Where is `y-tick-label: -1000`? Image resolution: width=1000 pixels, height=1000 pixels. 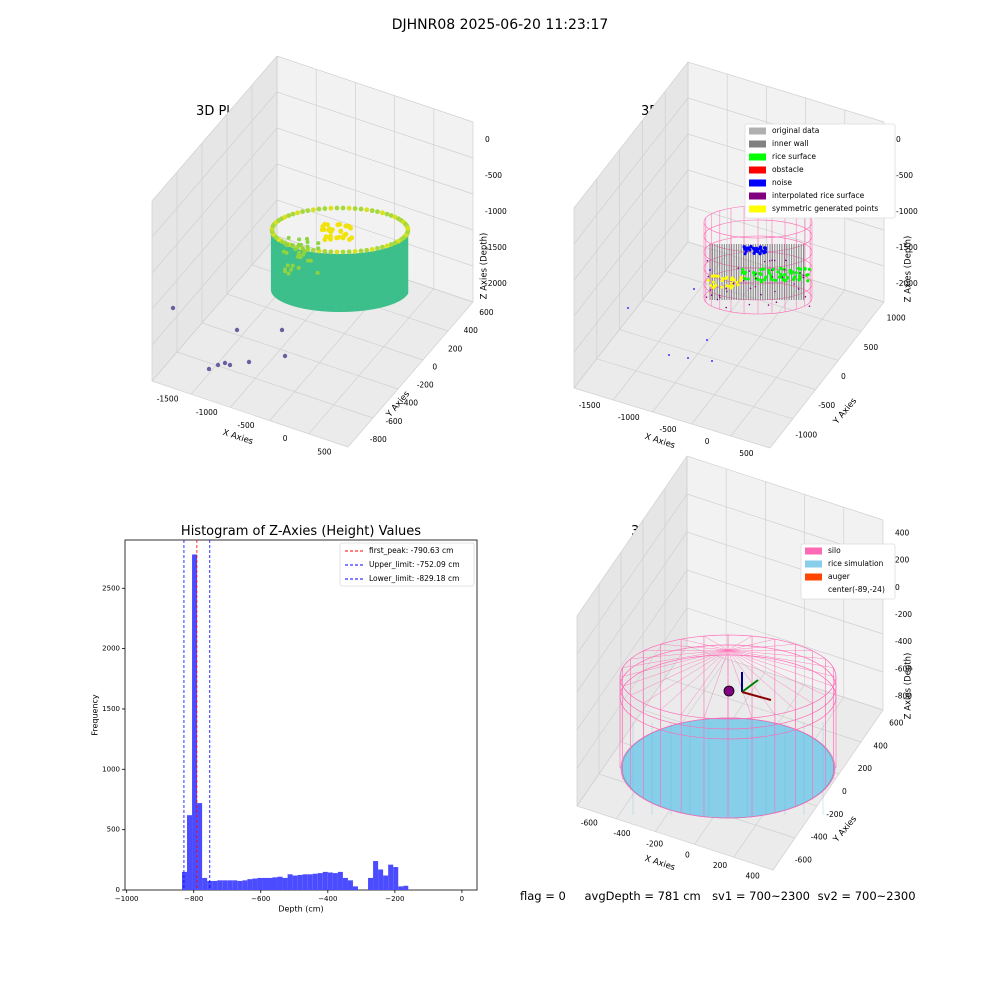 y-tick-label: -1000 is located at coordinates (806, 434).